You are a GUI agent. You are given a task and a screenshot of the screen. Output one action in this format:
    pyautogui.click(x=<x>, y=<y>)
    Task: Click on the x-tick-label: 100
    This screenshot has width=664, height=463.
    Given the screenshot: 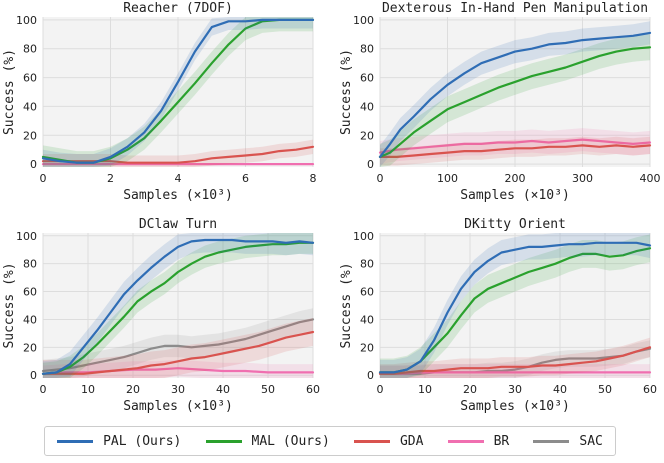 What is the action you would take?
    pyautogui.click(x=447, y=178)
    